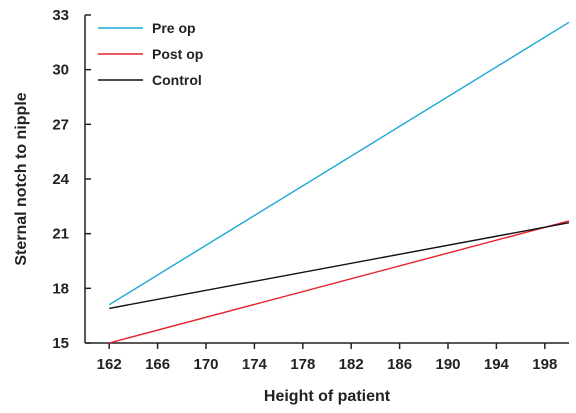 The height and width of the screenshot is (413, 576). Describe the element at coordinates (302, 364) in the screenshot. I see `x-tick-label: 178` at that location.